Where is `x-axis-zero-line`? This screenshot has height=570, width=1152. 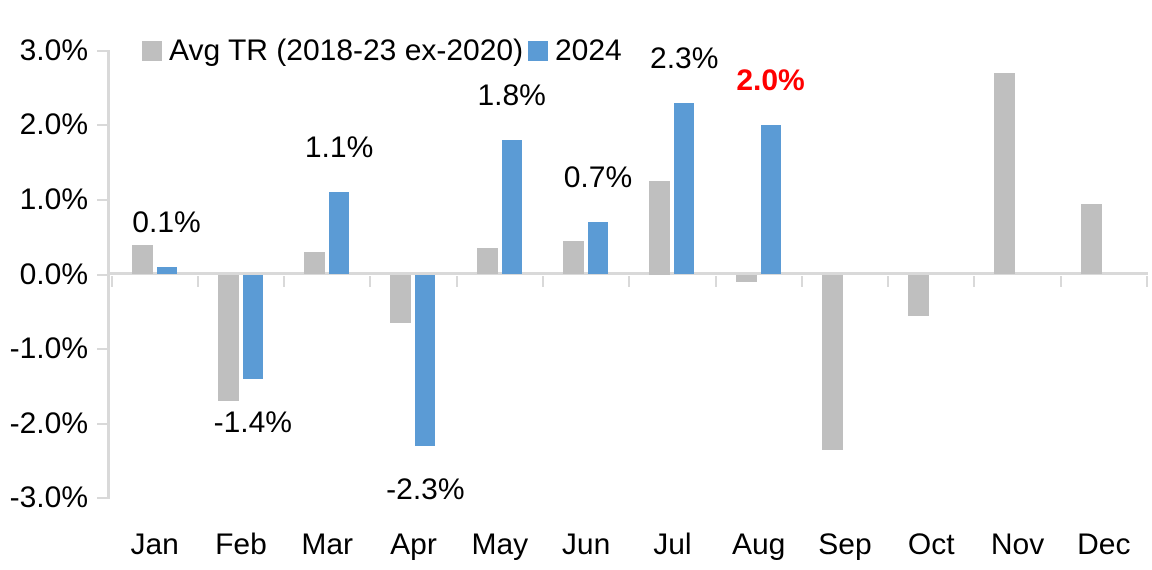
x-axis-zero-line is located at coordinates (627, 273).